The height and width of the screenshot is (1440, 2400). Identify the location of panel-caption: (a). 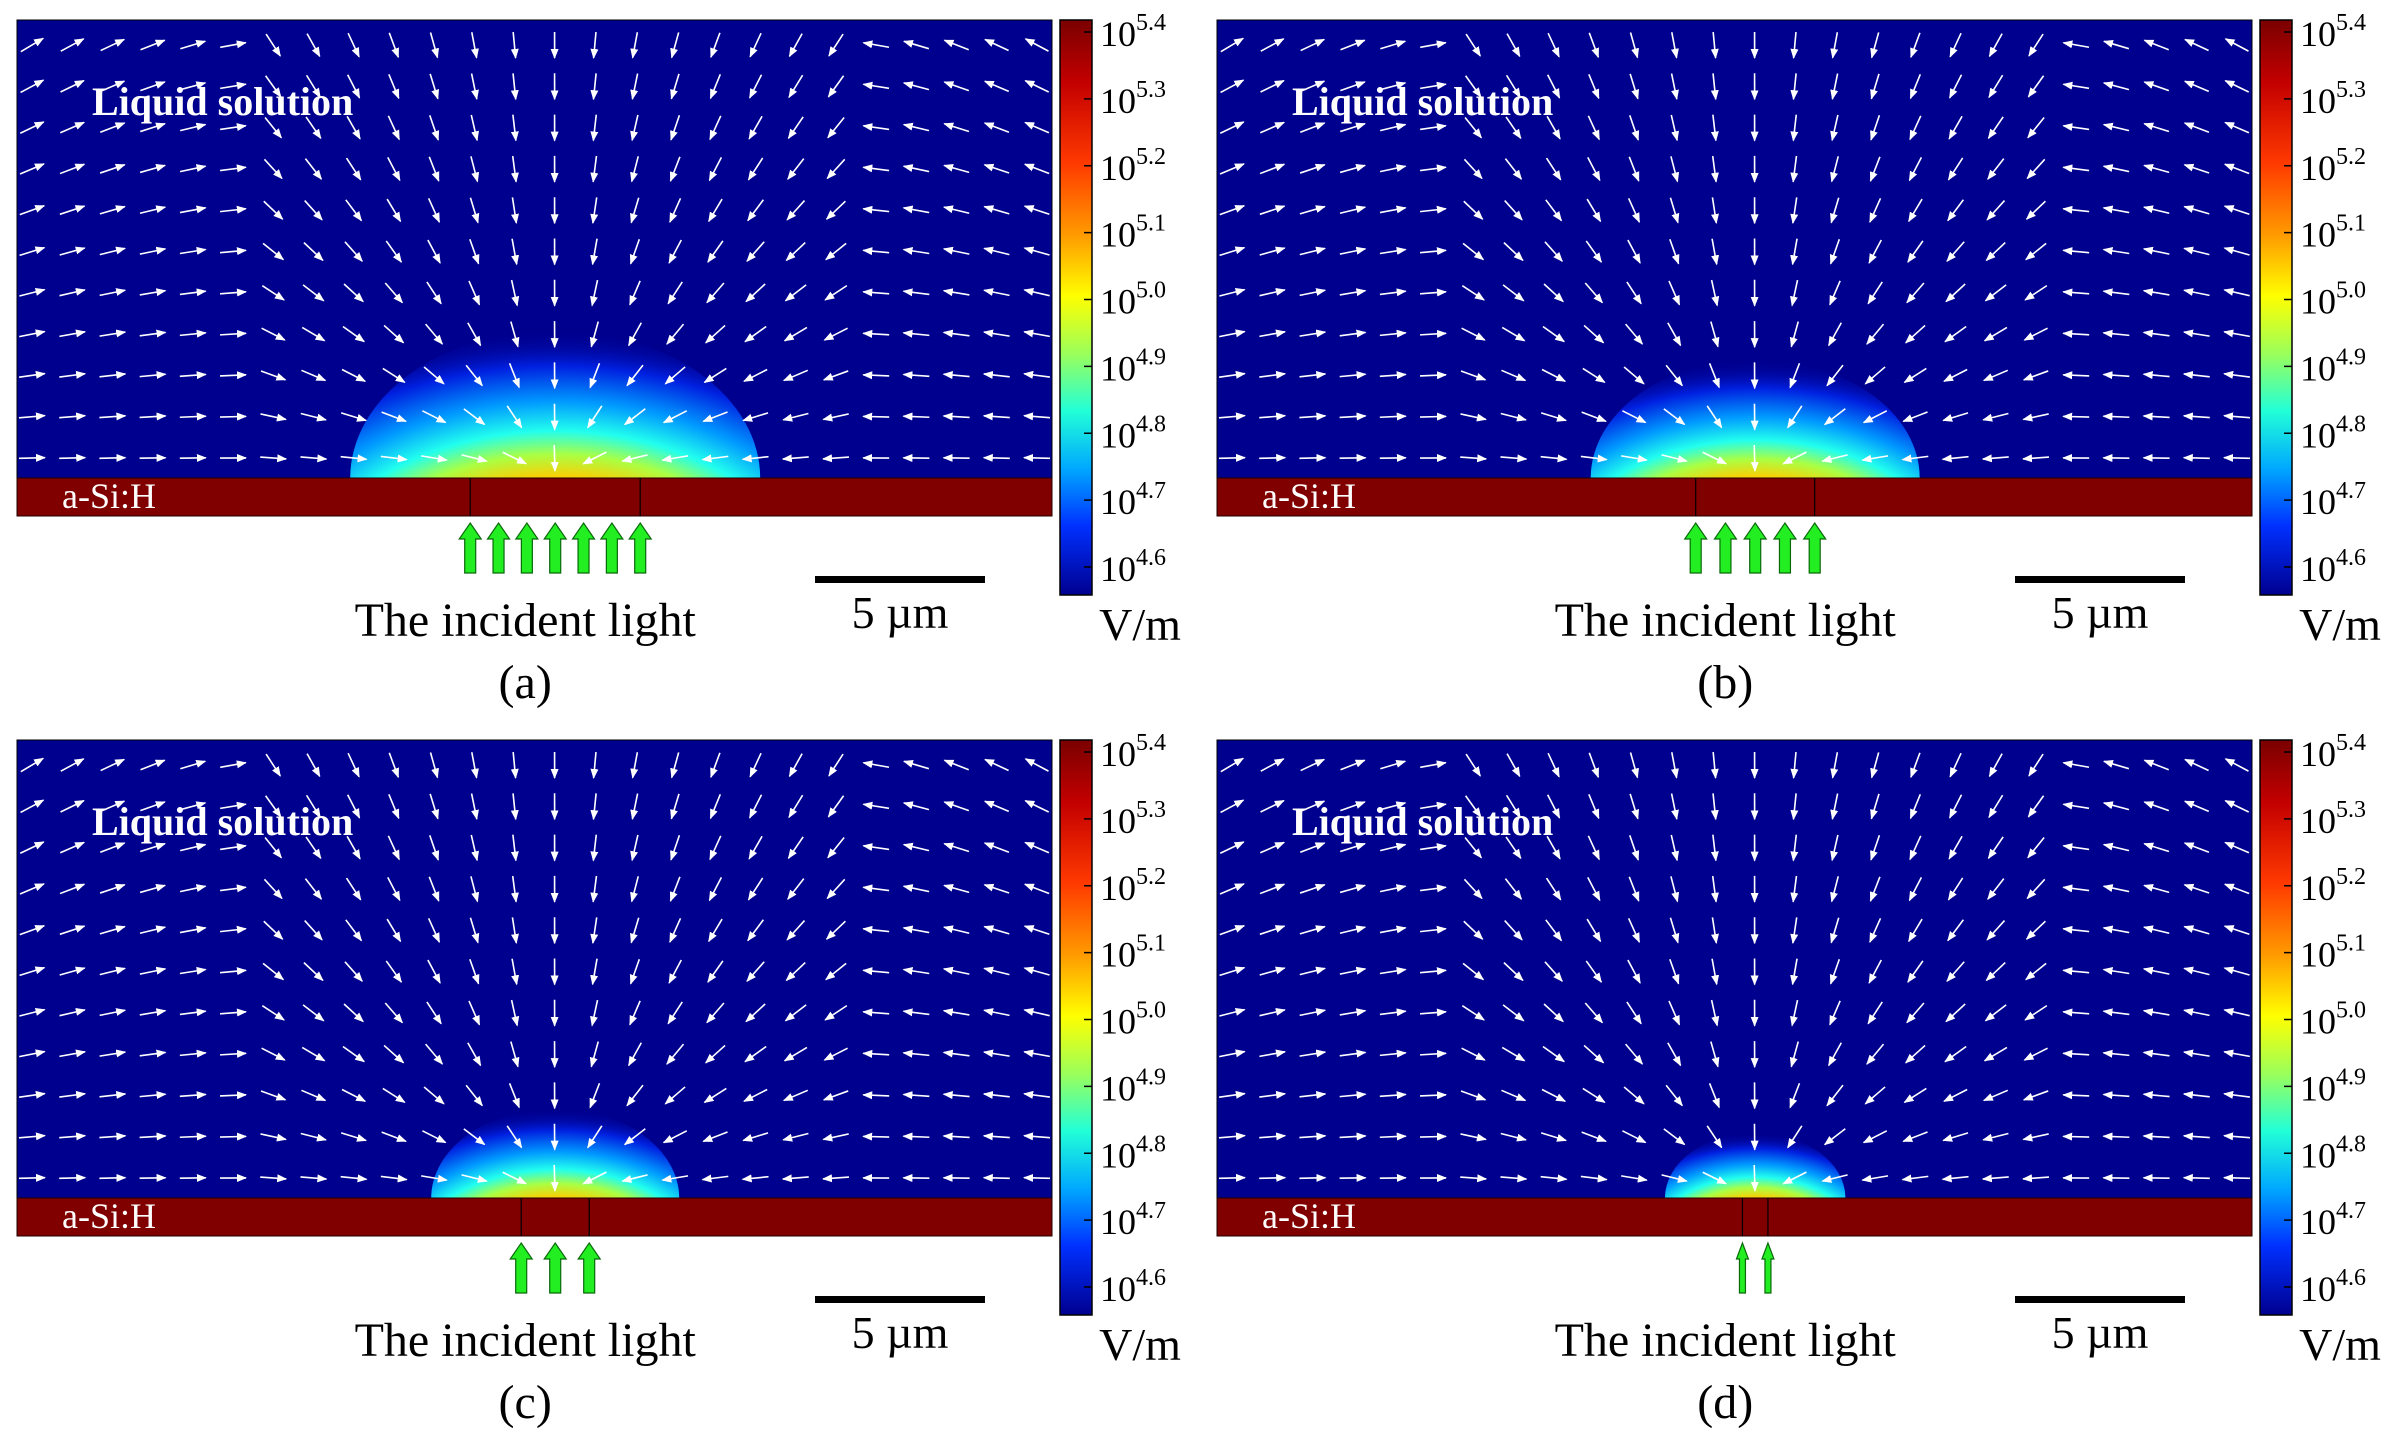
(525, 682).